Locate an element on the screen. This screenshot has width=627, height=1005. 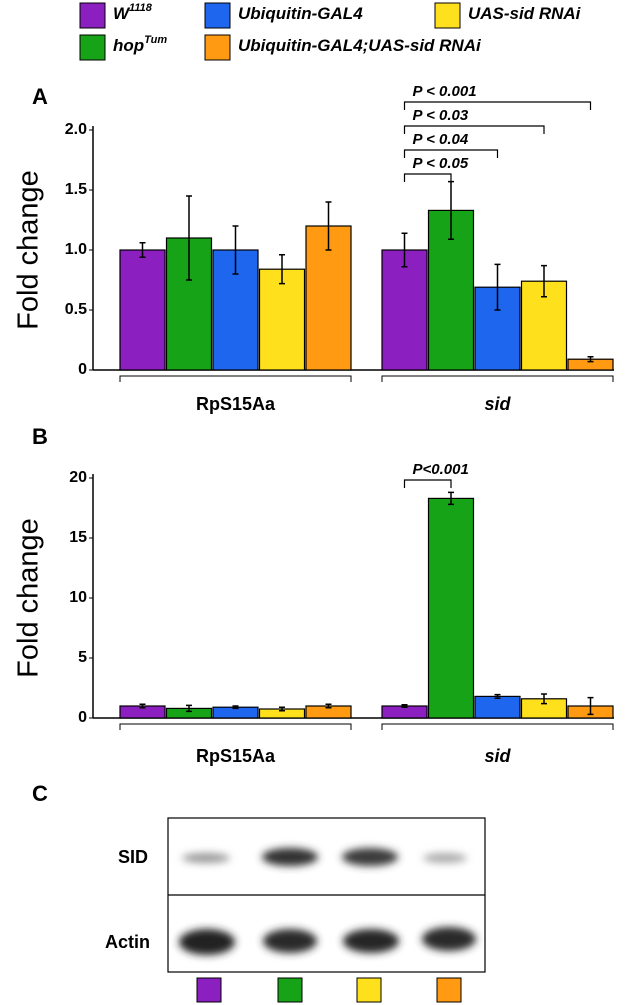
legend-name: Ubiquitin-GAL4 is located at coordinates (300, 13).